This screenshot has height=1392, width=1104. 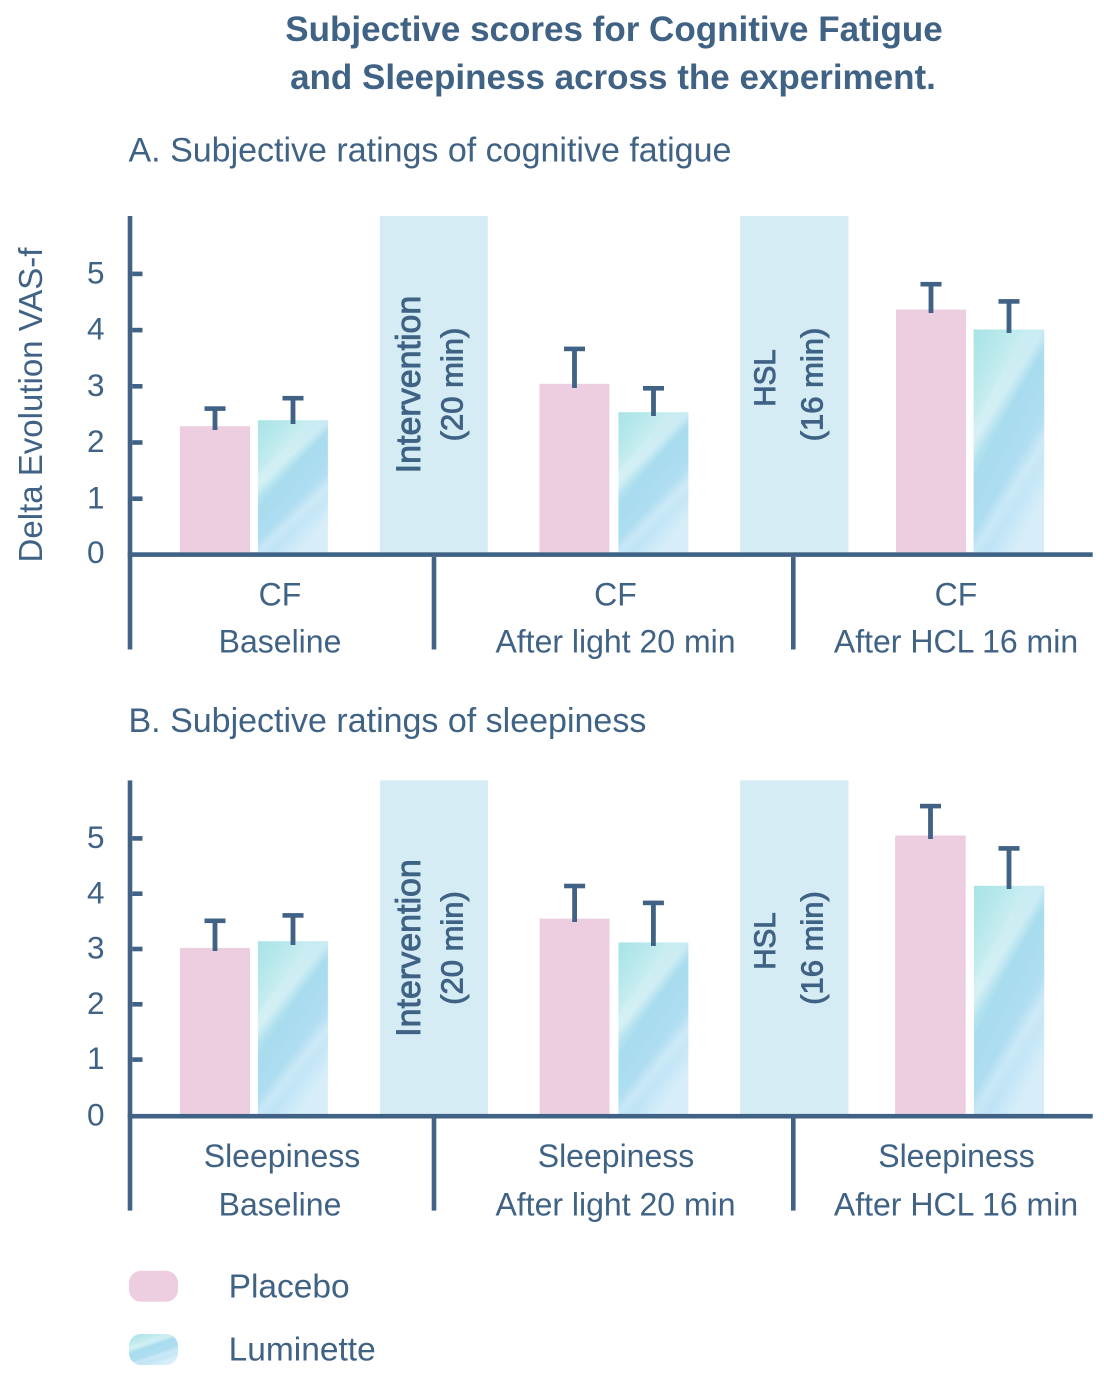 I want to click on svg-text: Luminette, so click(x=302, y=1350).